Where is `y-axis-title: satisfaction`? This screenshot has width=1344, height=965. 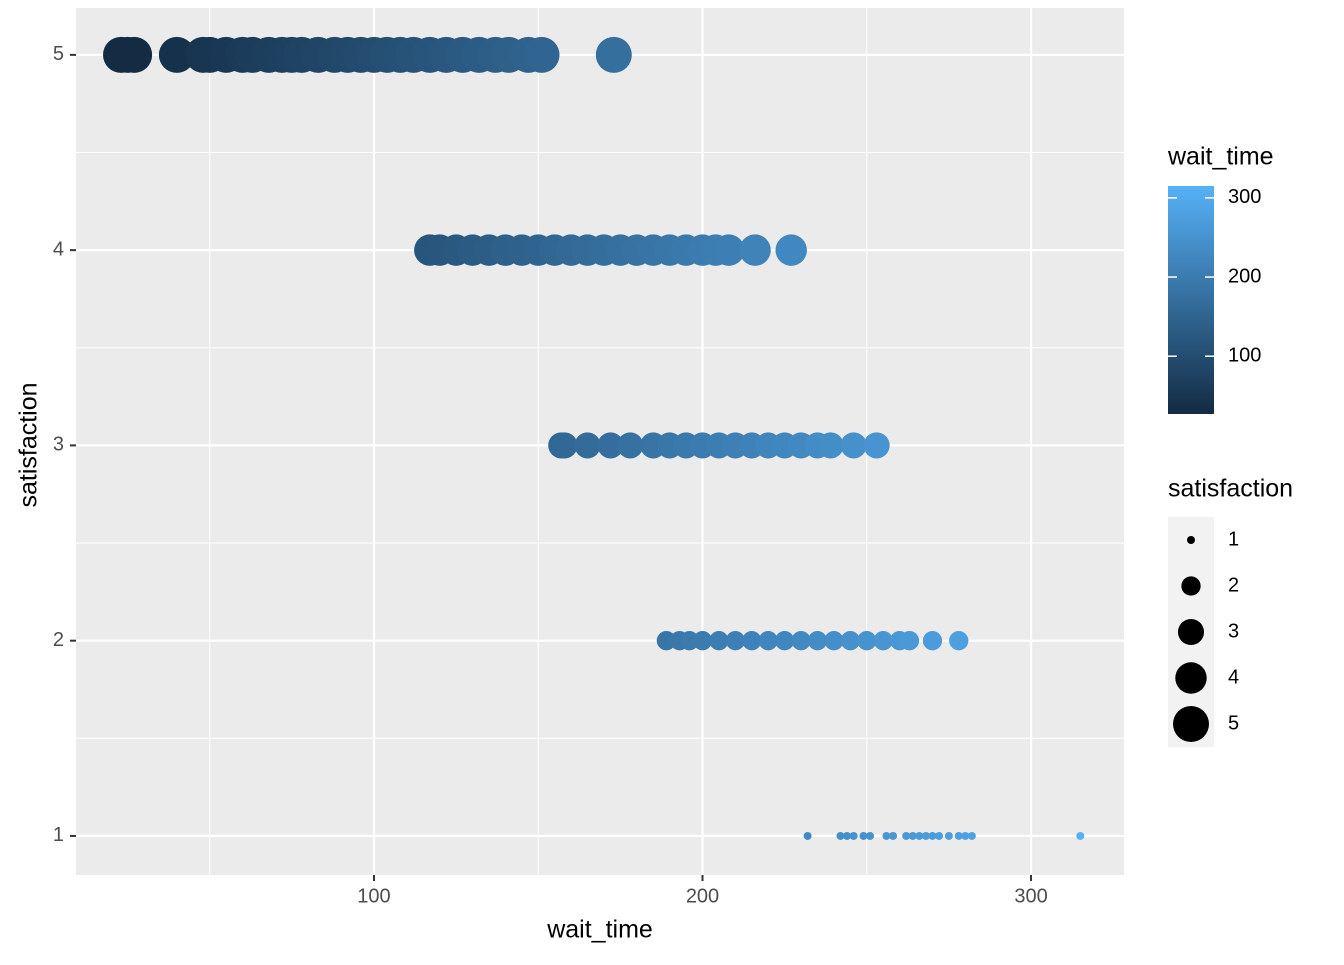 y-axis-title: satisfaction is located at coordinates (29, 444).